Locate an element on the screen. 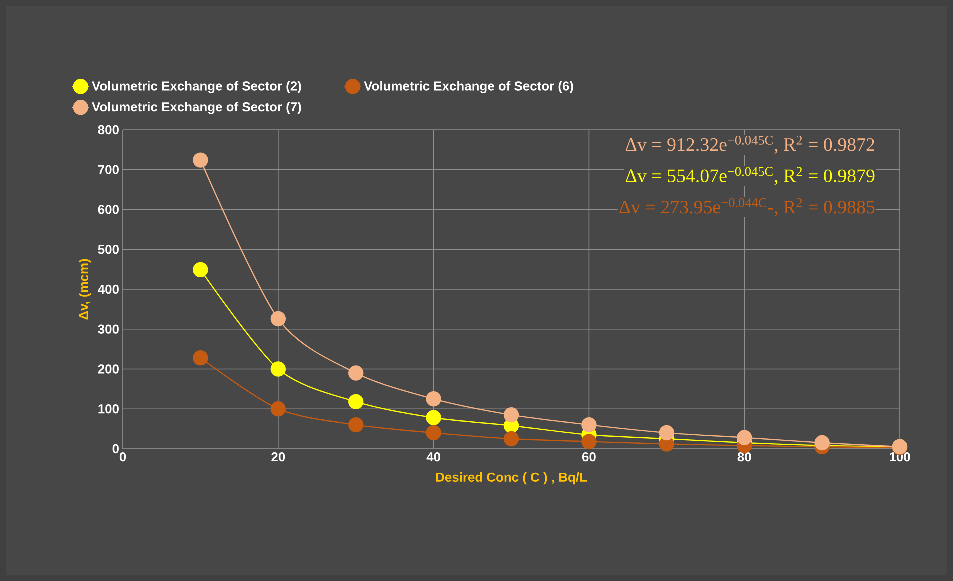  legend-label: Volumetric Exchange of Sector (2) is located at coordinates (197, 87).